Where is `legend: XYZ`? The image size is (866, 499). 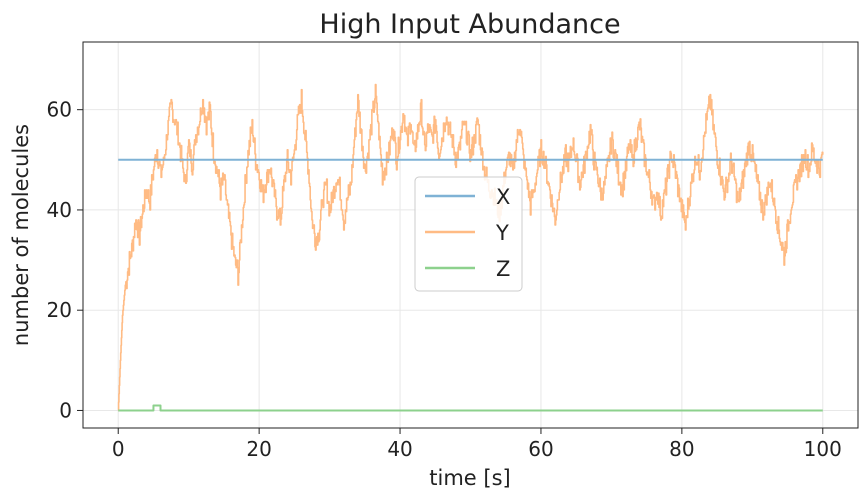 legend: XYZ is located at coordinates (468, 234).